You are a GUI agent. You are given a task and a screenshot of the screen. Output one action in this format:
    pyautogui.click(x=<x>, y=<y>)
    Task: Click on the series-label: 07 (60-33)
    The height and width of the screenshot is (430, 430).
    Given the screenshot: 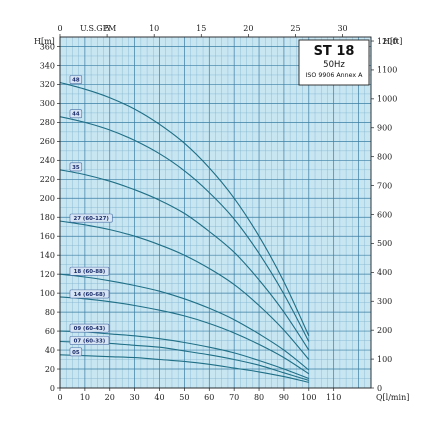 What is the action you would take?
    pyautogui.click(x=90, y=341)
    